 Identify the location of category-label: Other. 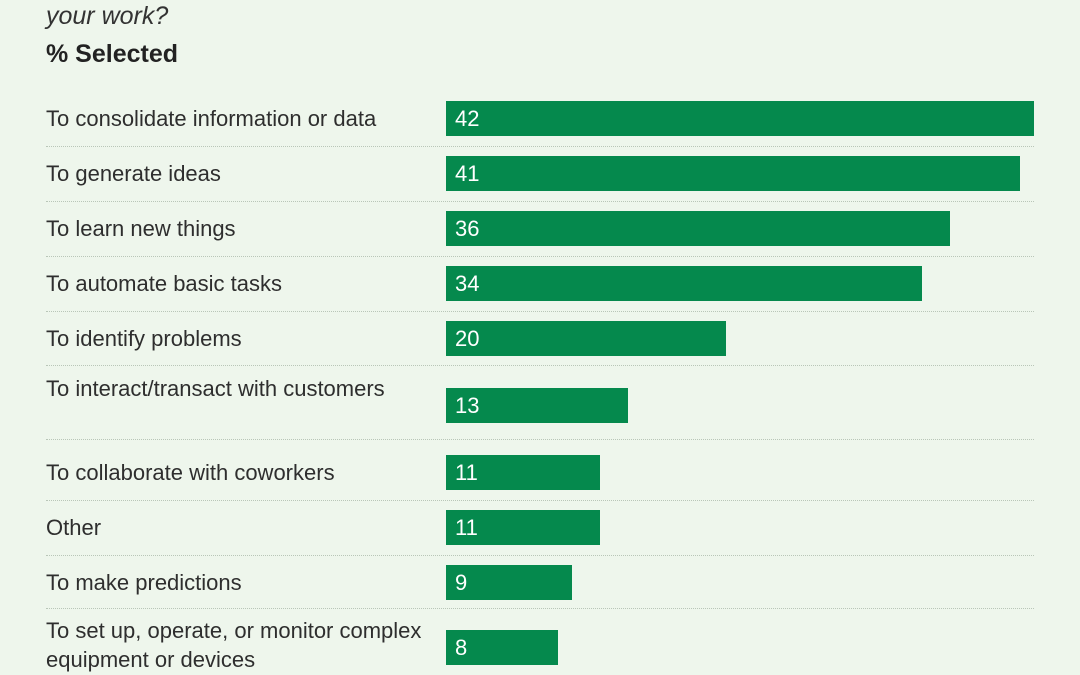
(74, 527).